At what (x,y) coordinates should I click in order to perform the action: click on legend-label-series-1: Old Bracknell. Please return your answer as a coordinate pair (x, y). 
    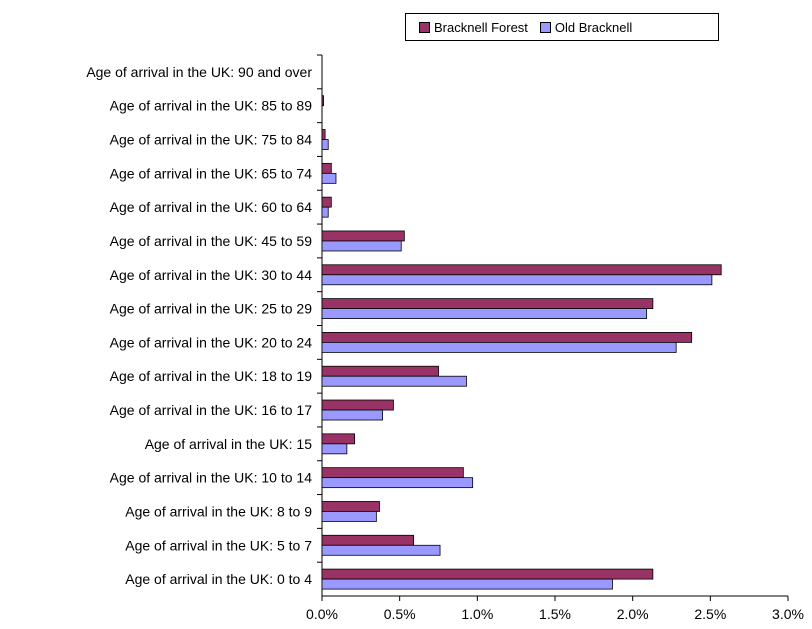
    Looking at the image, I should click on (593, 27).